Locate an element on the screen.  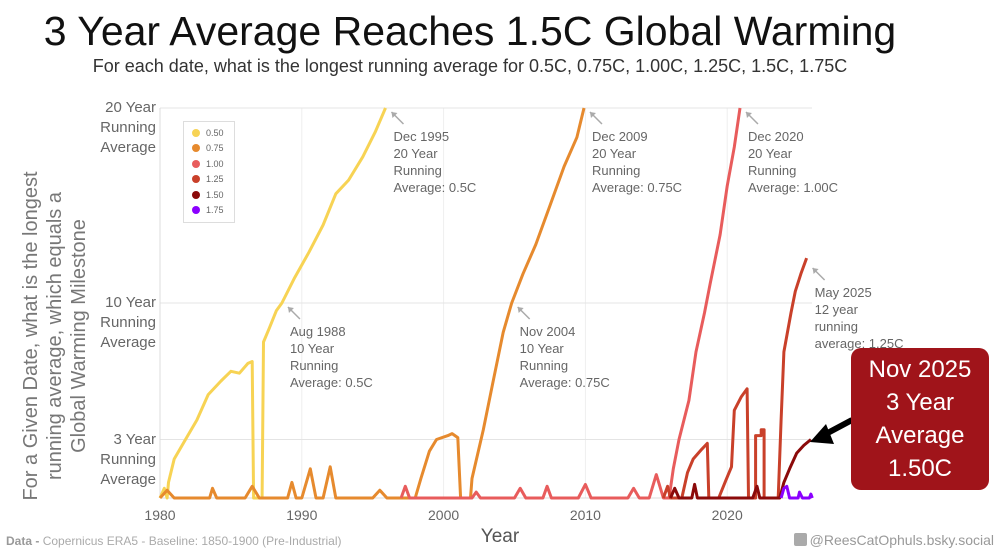
bluesky-icon is located at coordinates (800, 539).